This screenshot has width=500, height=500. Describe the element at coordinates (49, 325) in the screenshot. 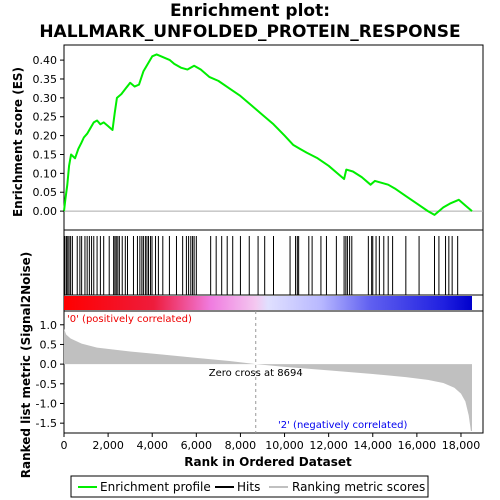

I see `metric-y-tick-label: 1.0` at that location.